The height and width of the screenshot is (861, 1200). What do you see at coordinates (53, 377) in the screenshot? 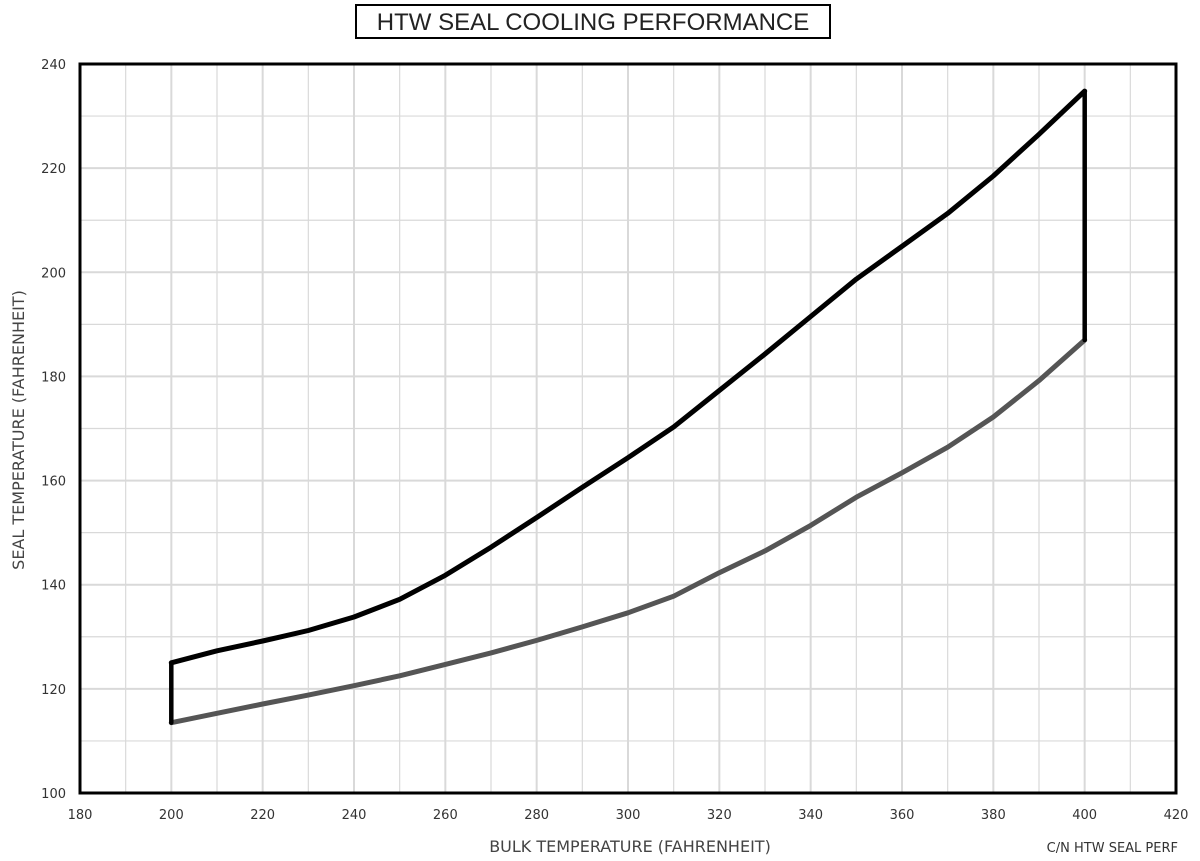
I see `y-tick-label: 180` at bounding box center [53, 377].